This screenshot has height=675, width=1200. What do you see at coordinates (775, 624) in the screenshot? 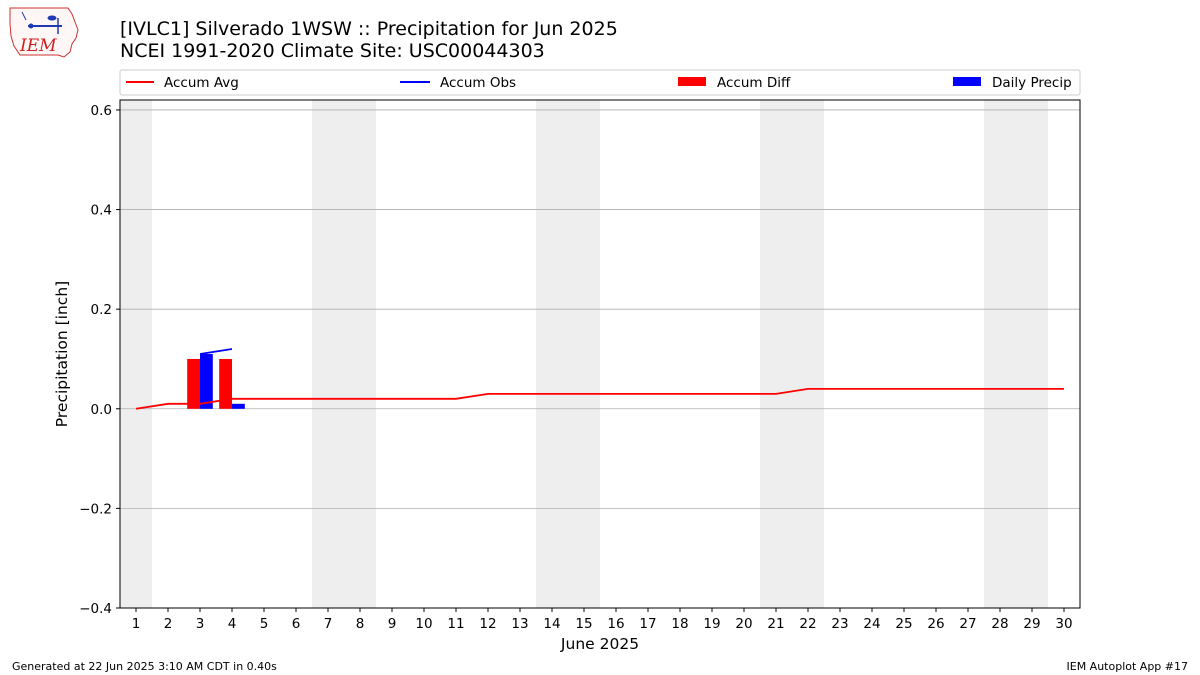
I see `x-tick-label-21: 21` at bounding box center [775, 624].